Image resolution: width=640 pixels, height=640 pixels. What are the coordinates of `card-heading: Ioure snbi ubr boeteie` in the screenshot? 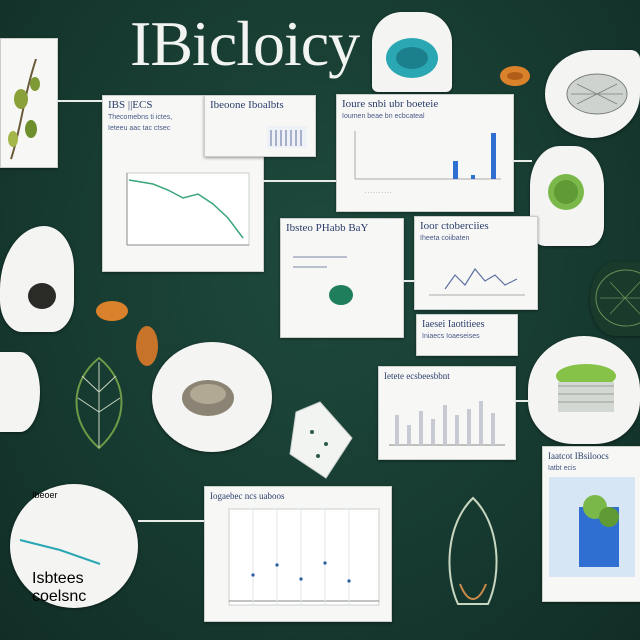 It's located at (390, 104).